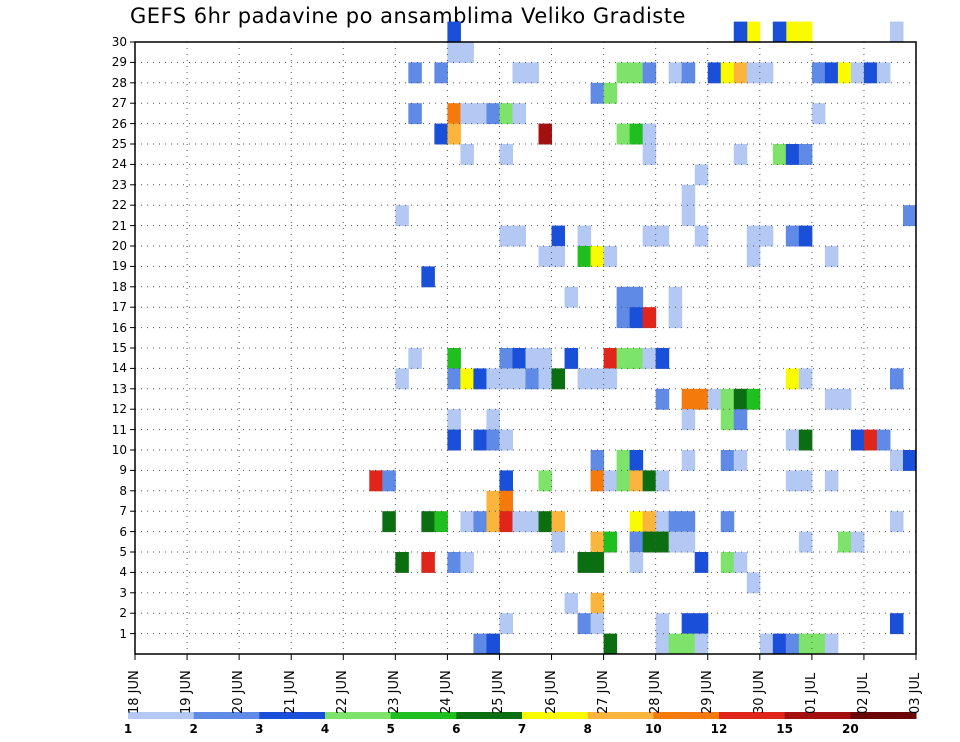  I want to click on x-tick-label: 27 JUN, so click(603, 692).